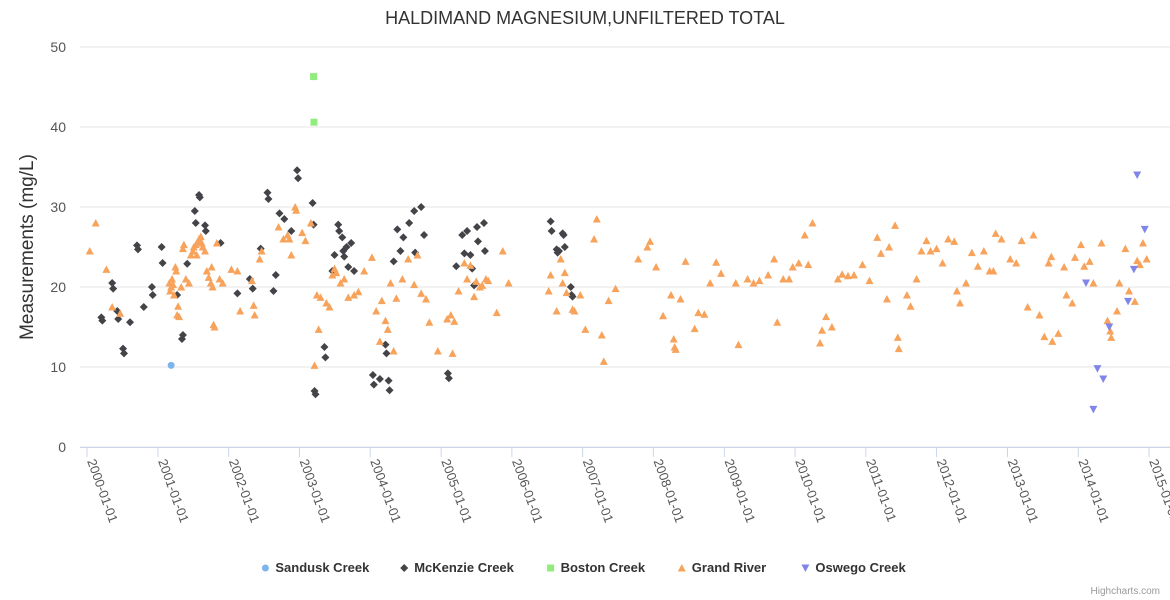 The height and width of the screenshot is (600, 1170). I want to click on legend-symbol, so click(805, 568).